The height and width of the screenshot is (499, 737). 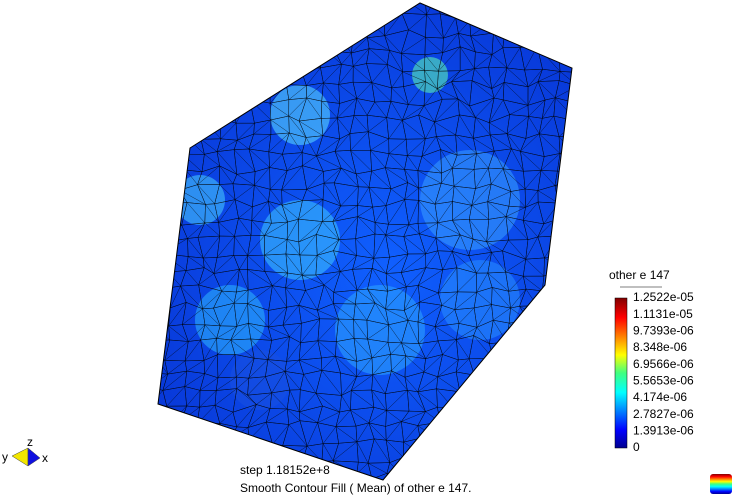 I want to click on axis-z-label: z, so click(x=30, y=442).